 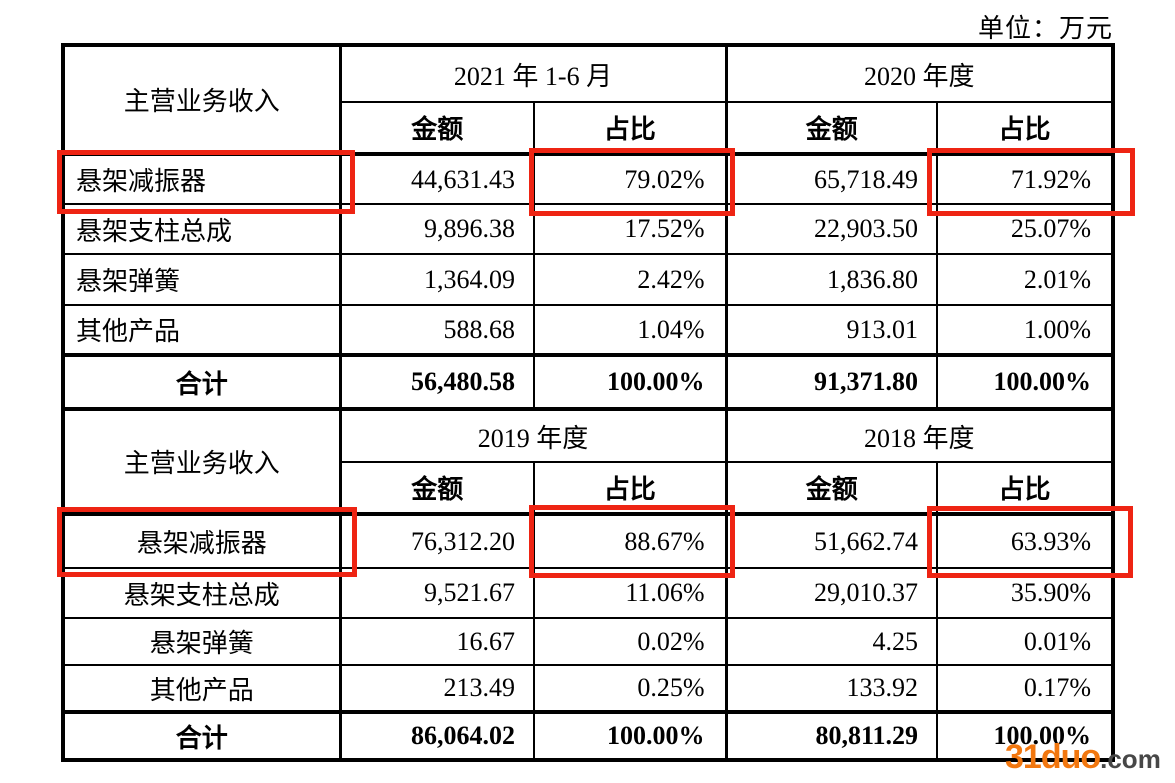 What do you see at coordinates (831, 541) in the screenshot?
I see `amount-cell: 51,662.74` at bounding box center [831, 541].